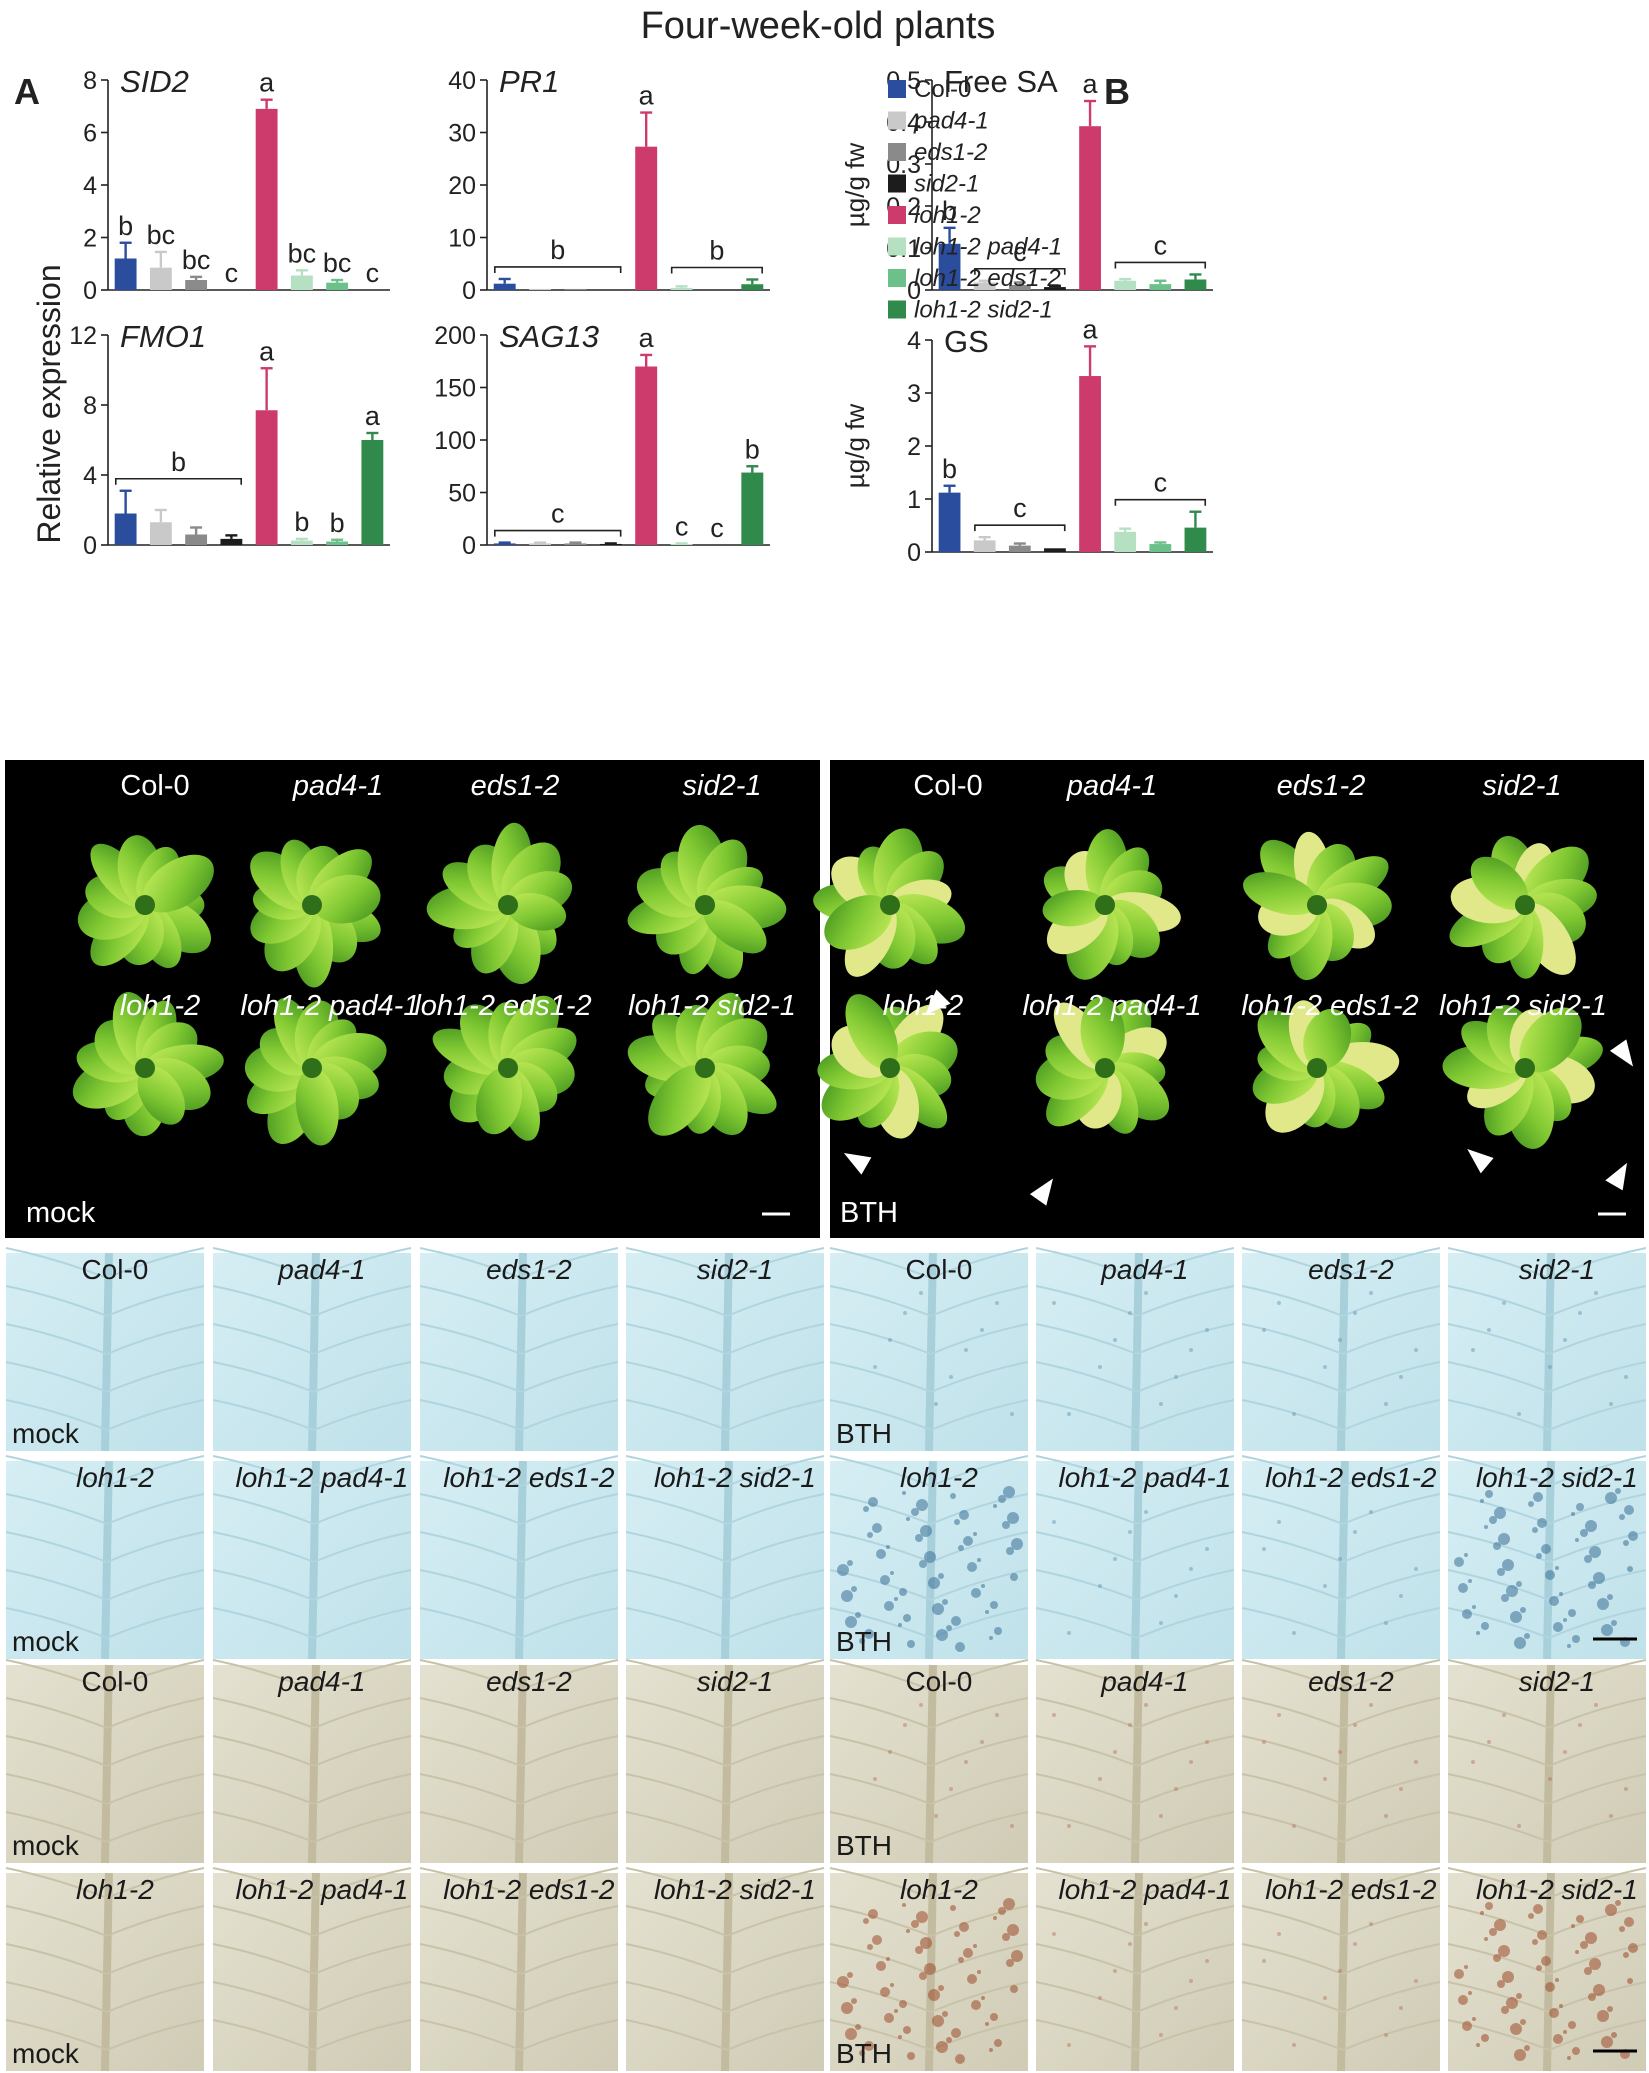 This screenshot has width=1649, height=2073. I want to click on significance-letter: a, so click(267, 351).